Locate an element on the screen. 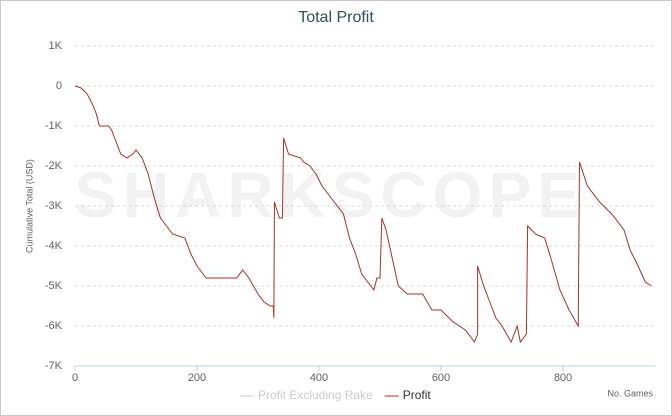  x-tick-label: 800 is located at coordinates (563, 378).